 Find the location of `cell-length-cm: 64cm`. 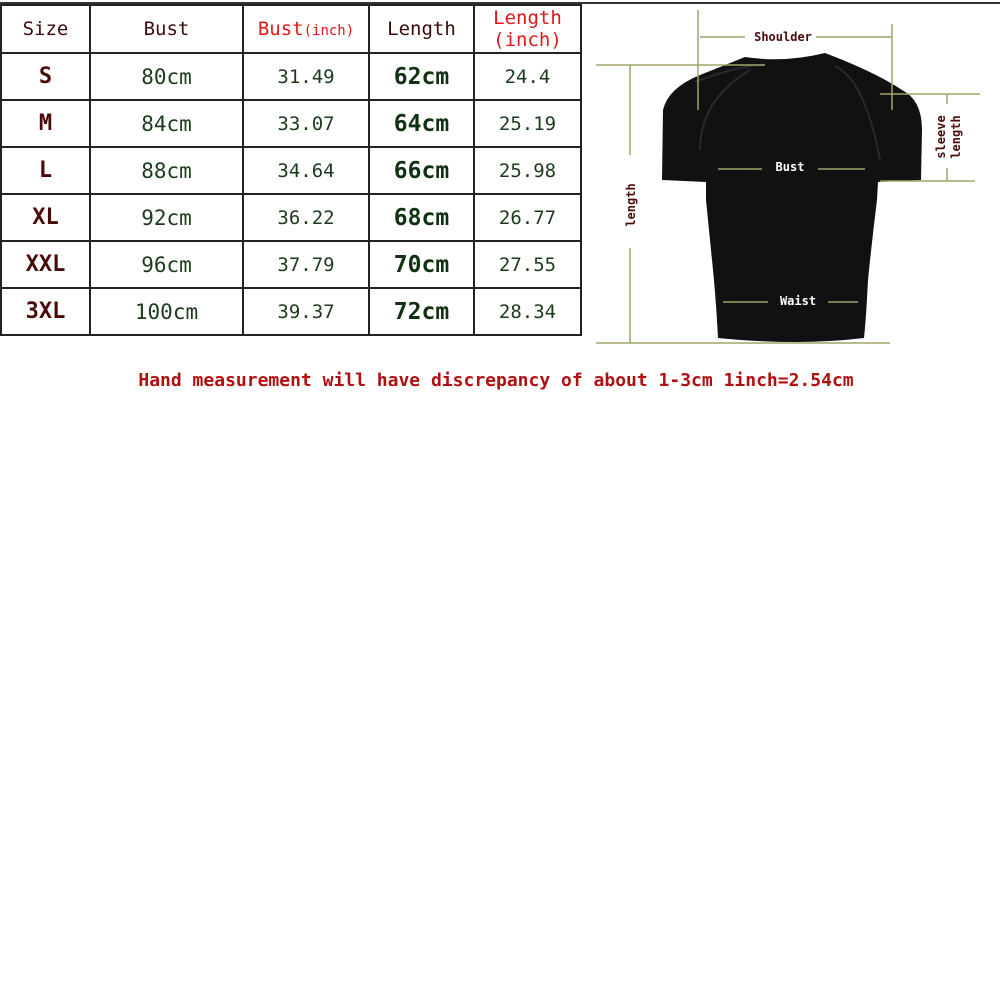

cell-length-cm: 64cm is located at coordinates (421, 123).